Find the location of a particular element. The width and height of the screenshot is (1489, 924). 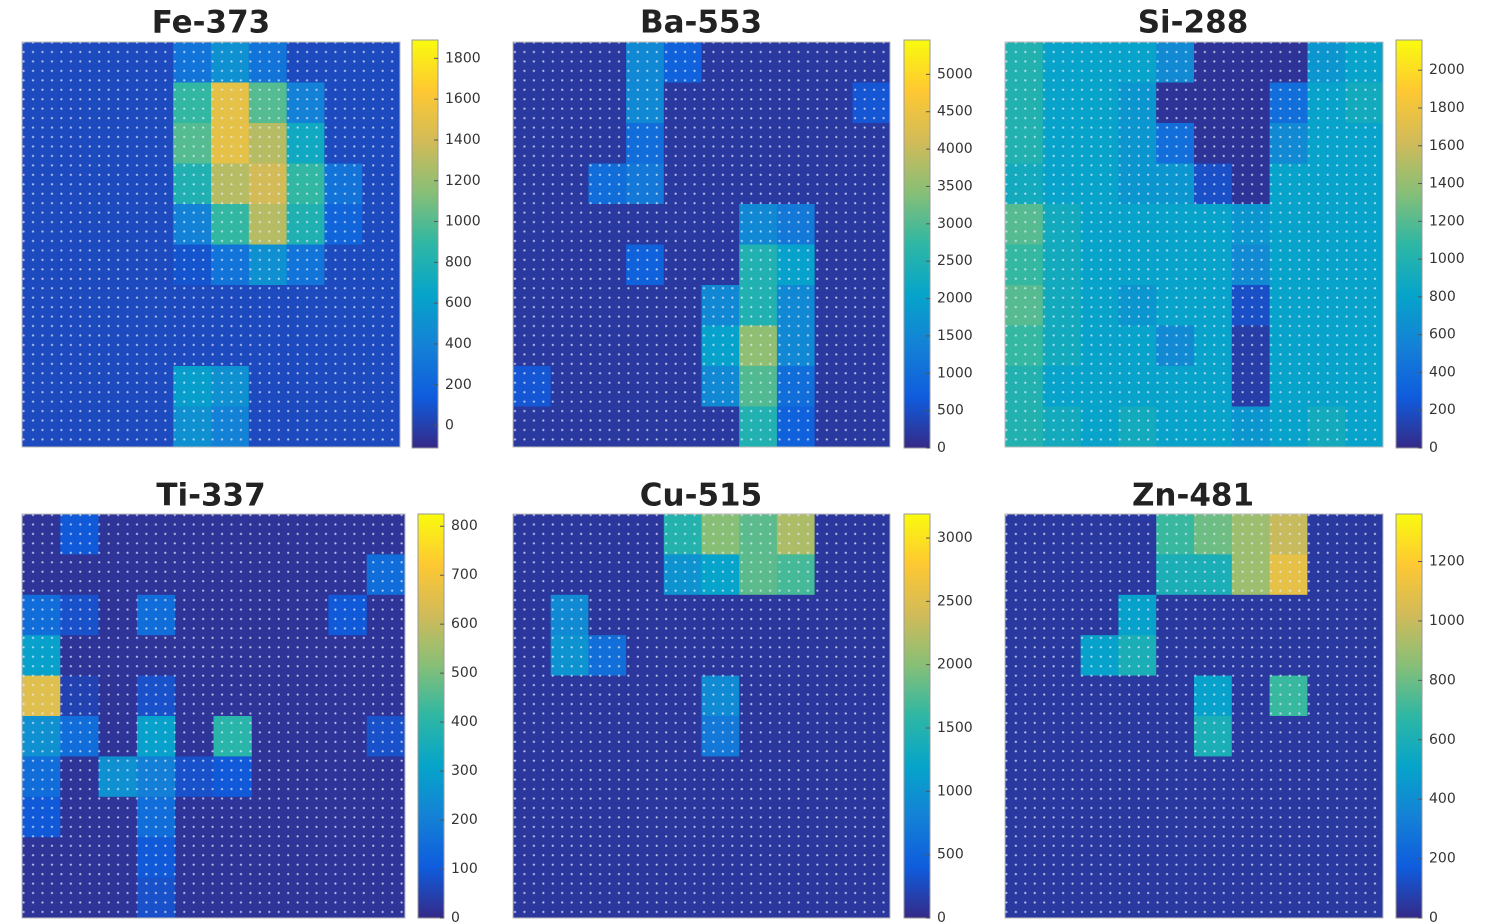

panel: Ti-337 0 100 200 300 400 500 600 700 800 is located at coordinates (249, 701).